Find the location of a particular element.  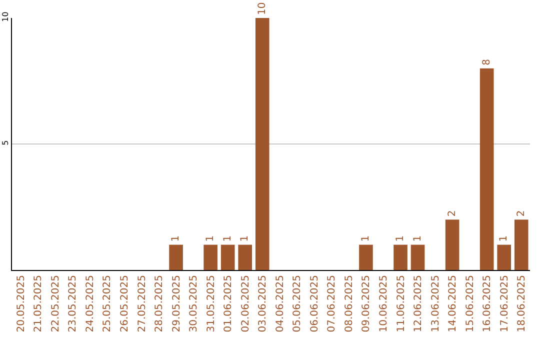

x-tick-label: 12.06.2025 is located at coordinates (418, 303).